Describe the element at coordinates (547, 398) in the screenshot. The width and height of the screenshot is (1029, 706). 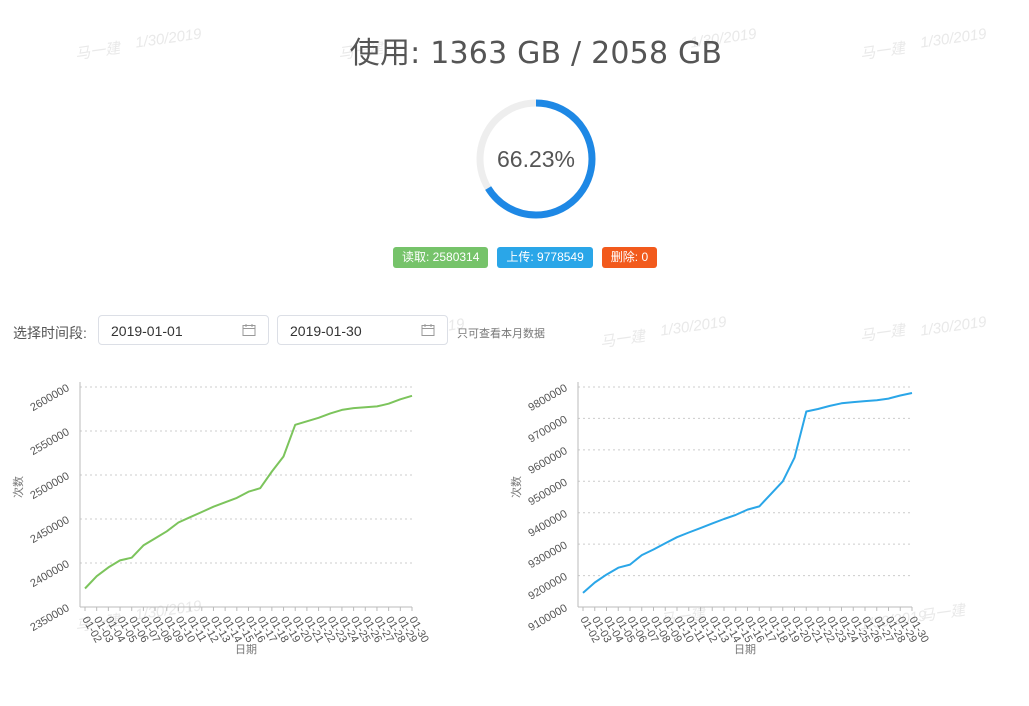
I see `y-tick-label: 9800000` at that location.